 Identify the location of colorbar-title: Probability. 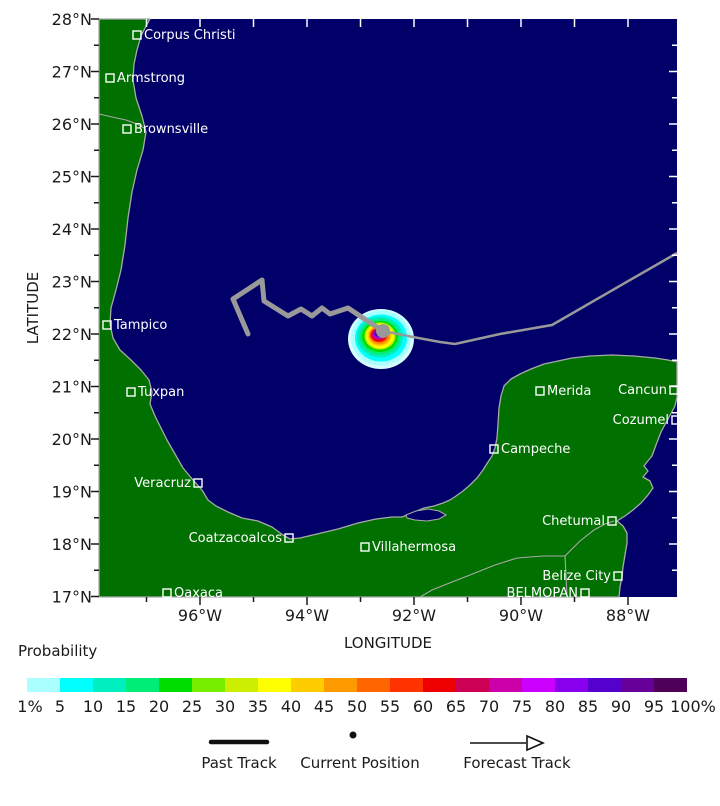
(57, 651).